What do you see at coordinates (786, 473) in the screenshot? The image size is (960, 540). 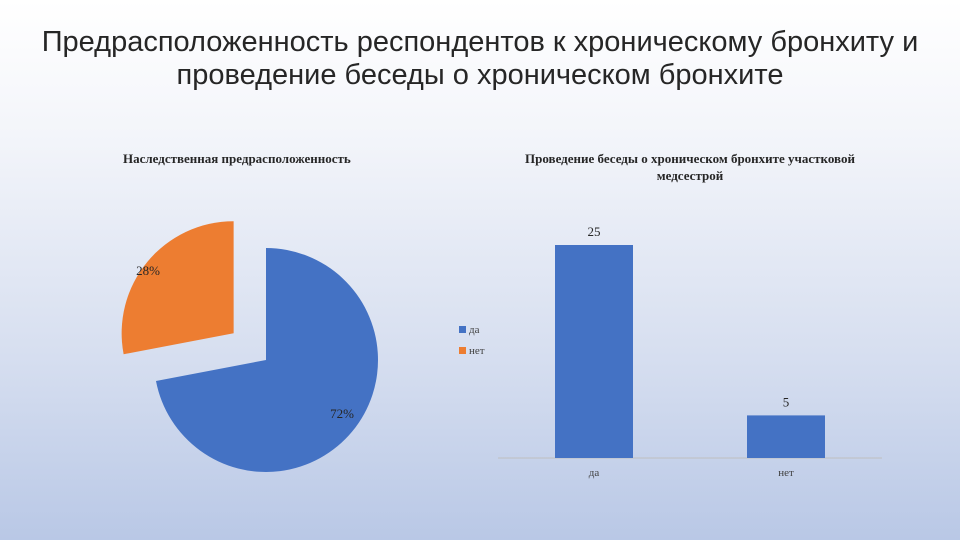 I see `x-tick-label-net: нет` at bounding box center [786, 473].